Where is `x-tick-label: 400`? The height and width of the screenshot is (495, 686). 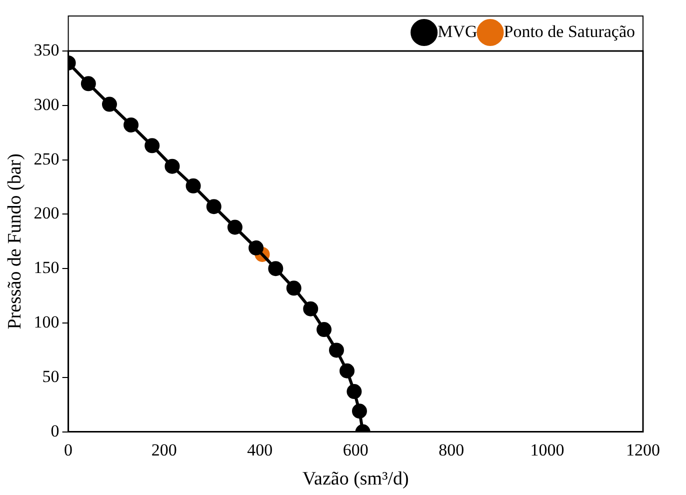 x-tick-label: 400 is located at coordinates (260, 450).